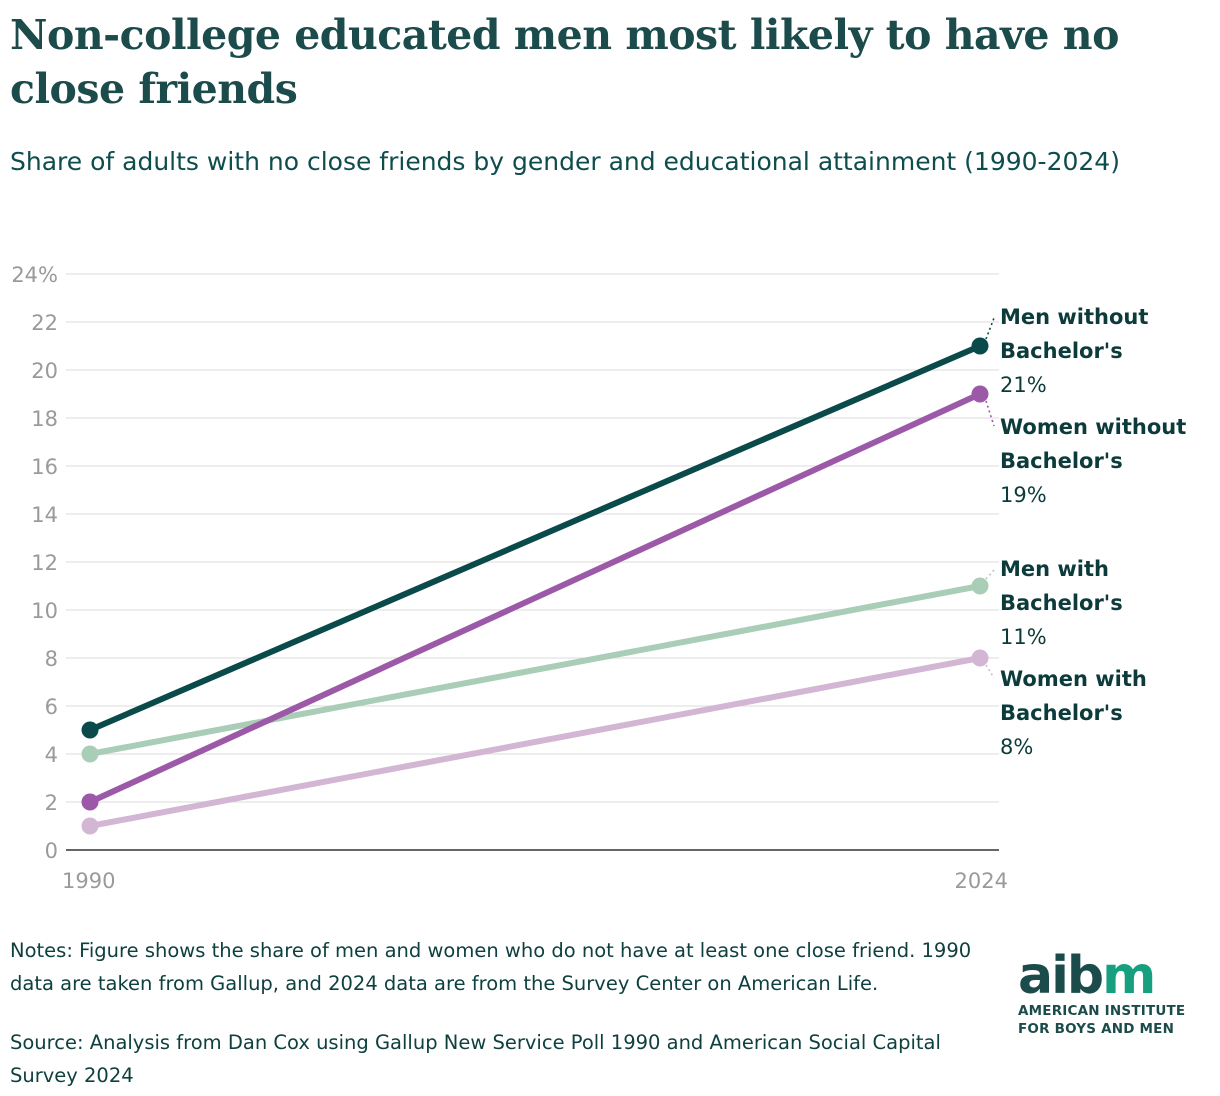 The image size is (1220, 1096). What do you see at coordinates (1061, 976) in the screenshot?
I see `logo-word-a: aib` at bounding box center [1061, 976].